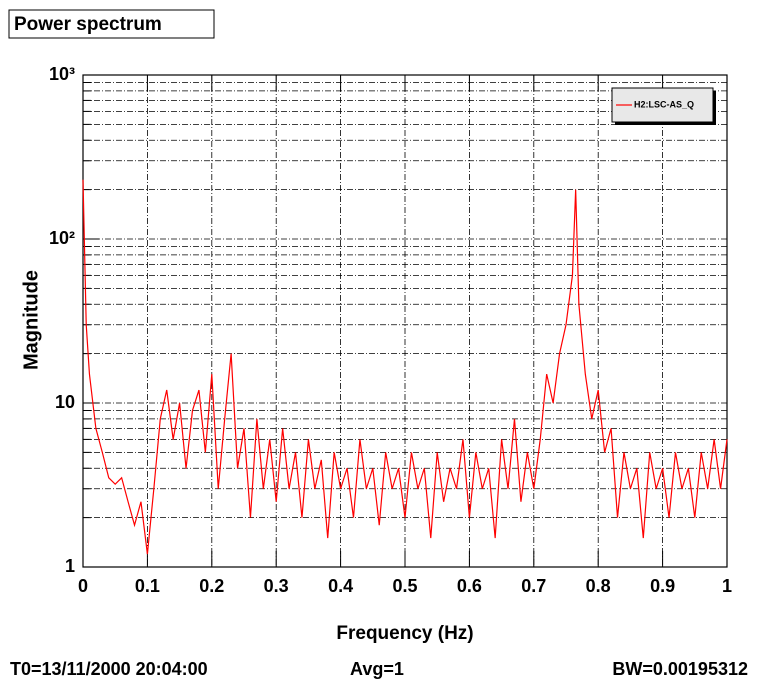  I want to click on footer-bw: BW=0.00195312, so click(680, 669).